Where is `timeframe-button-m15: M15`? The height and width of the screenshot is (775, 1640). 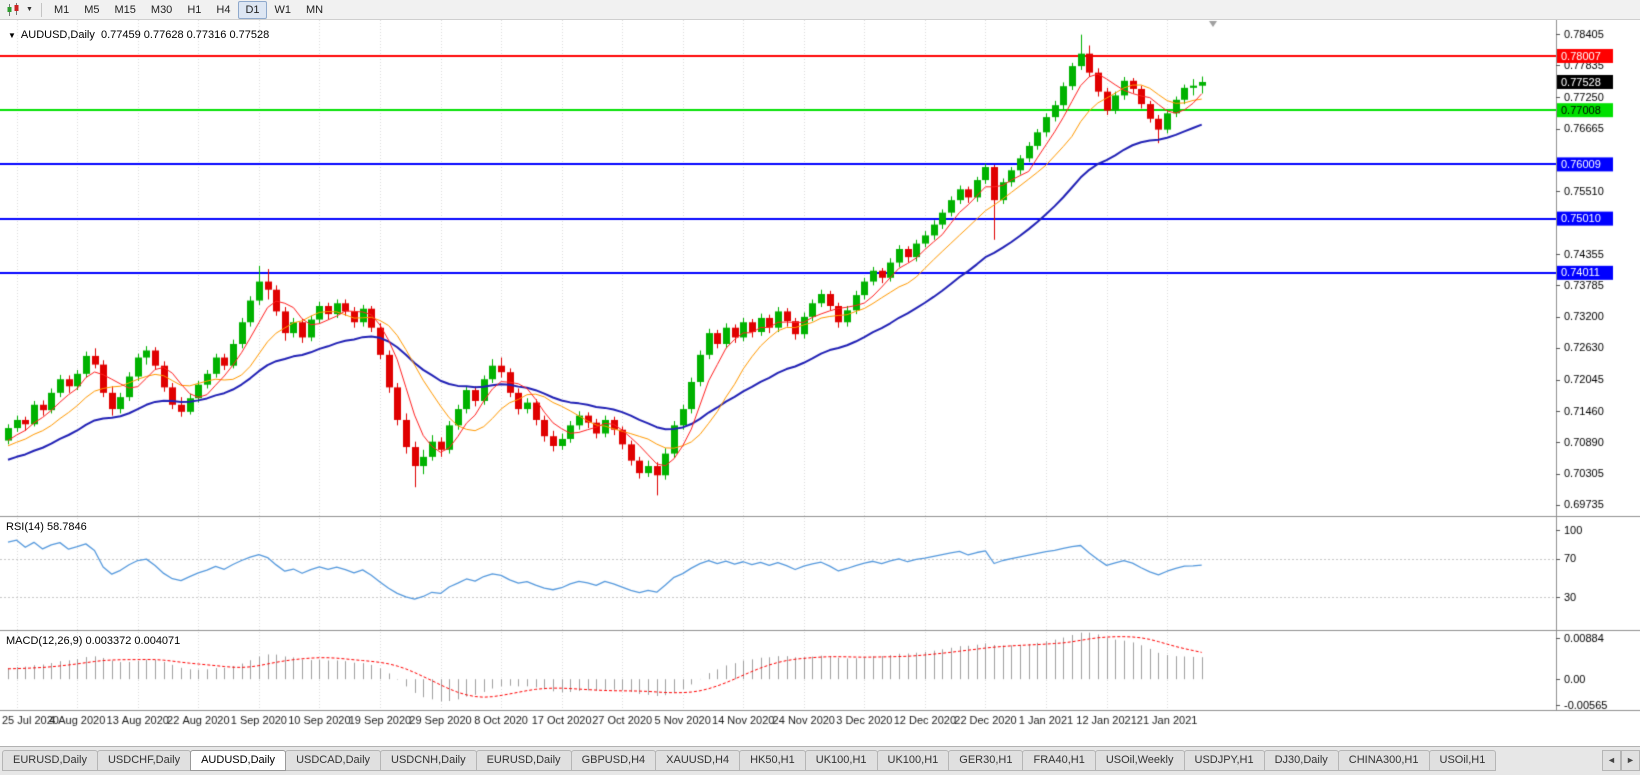
timeframe-button-m15: M15 is located at coordinates (125, 9).